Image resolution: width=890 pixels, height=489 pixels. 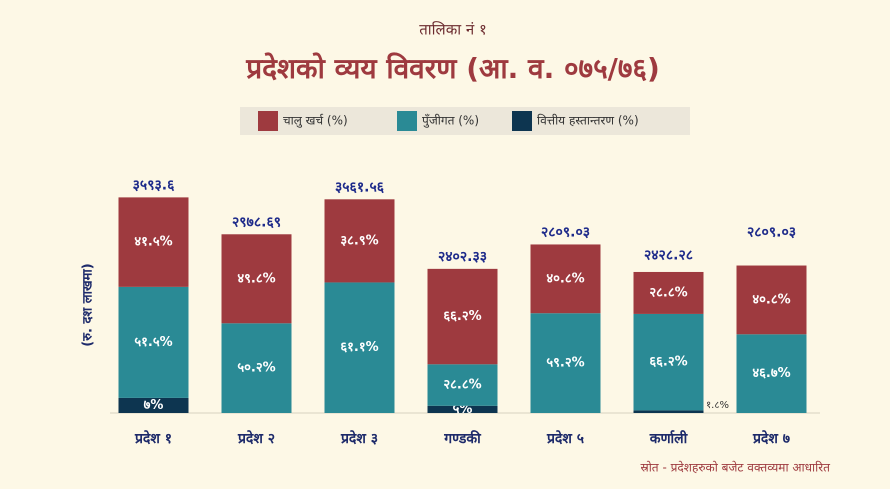 I want to click on value-label: ४१.५%, so click(x=153, y=242).